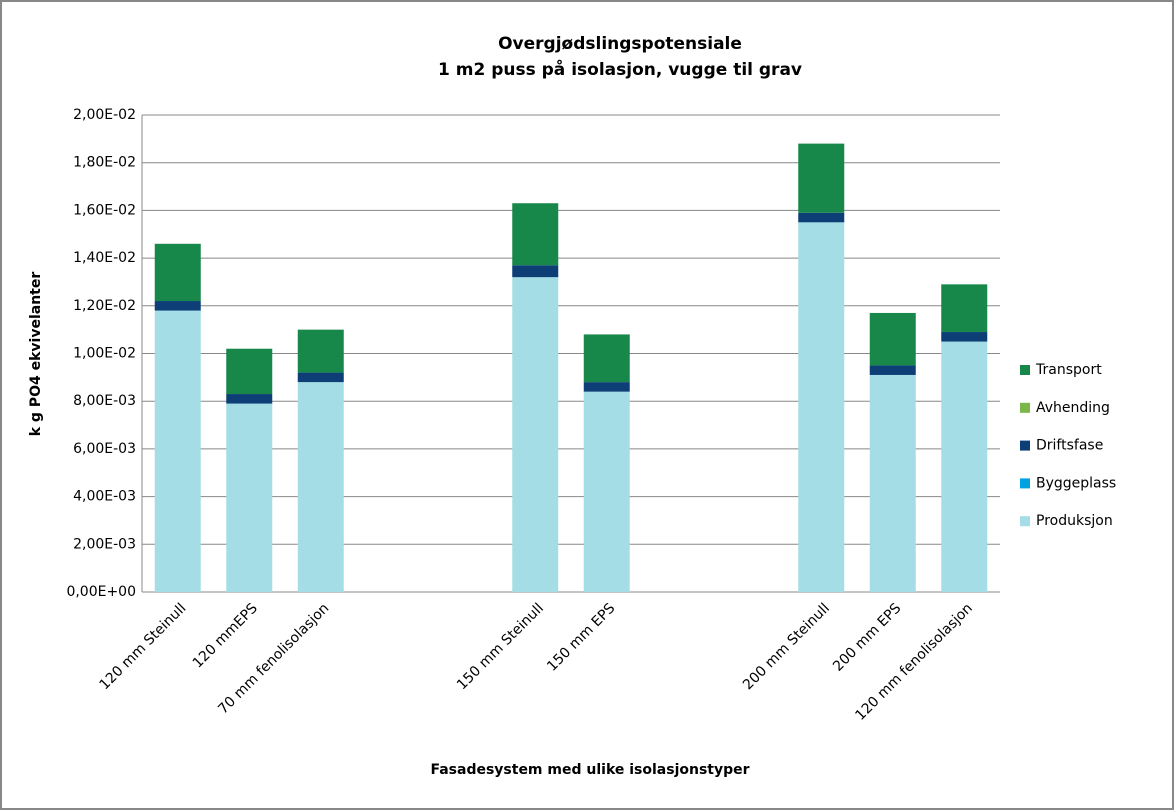  What do you see at coordinates (1073, 408) in the screenshot?
I see `legend-label: Avhending` at bounding box center [1073, 408].